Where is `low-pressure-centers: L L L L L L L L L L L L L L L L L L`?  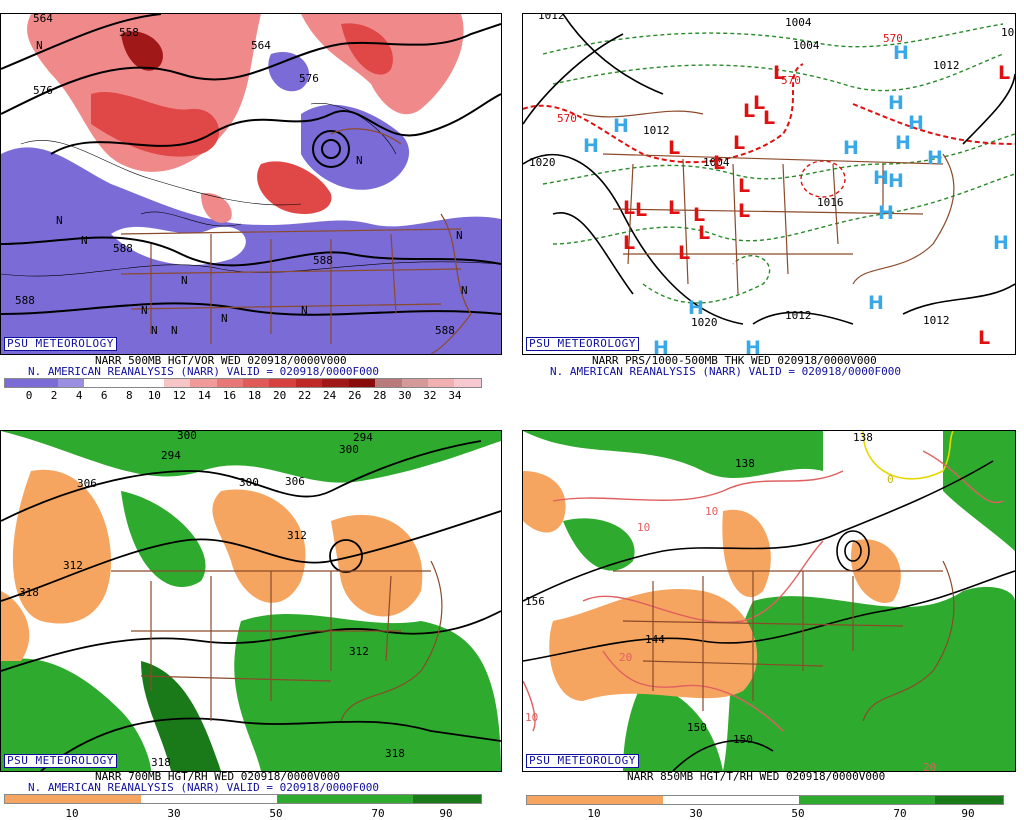
low-pressure-centers: L L L L L L L L L L L L L L L L L L is located at coordinates (816, 205).